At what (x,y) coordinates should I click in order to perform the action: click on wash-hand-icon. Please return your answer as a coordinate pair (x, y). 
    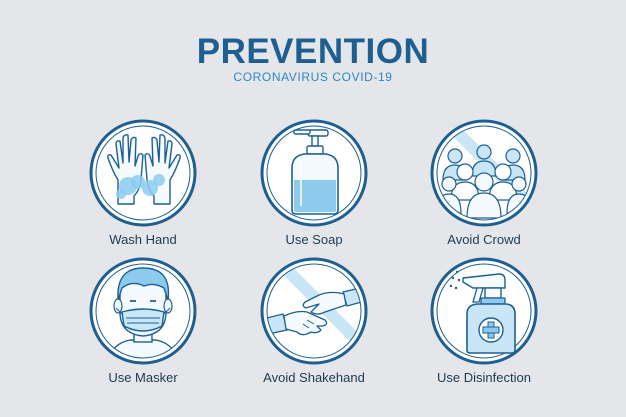
    Looking at the image, I should click on (143, 173).